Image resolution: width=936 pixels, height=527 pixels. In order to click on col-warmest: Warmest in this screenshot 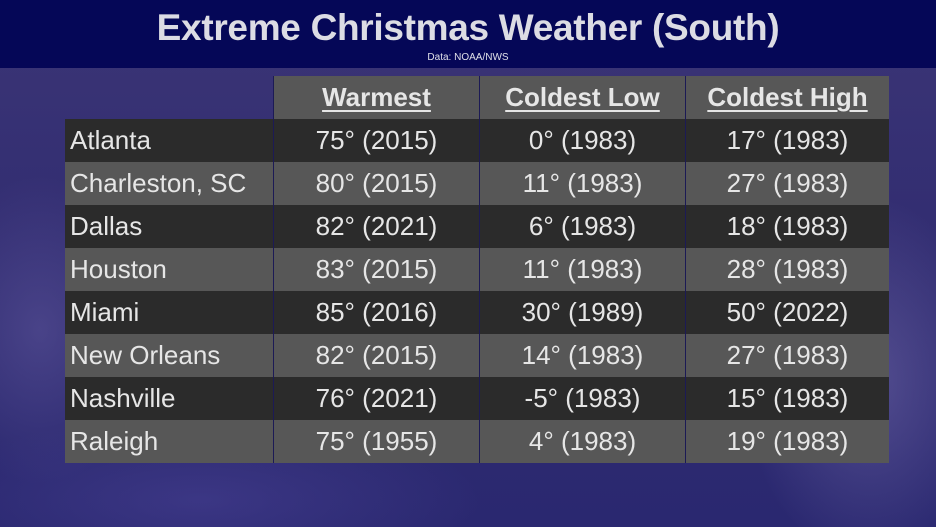, I will do `click(376, 97)`.